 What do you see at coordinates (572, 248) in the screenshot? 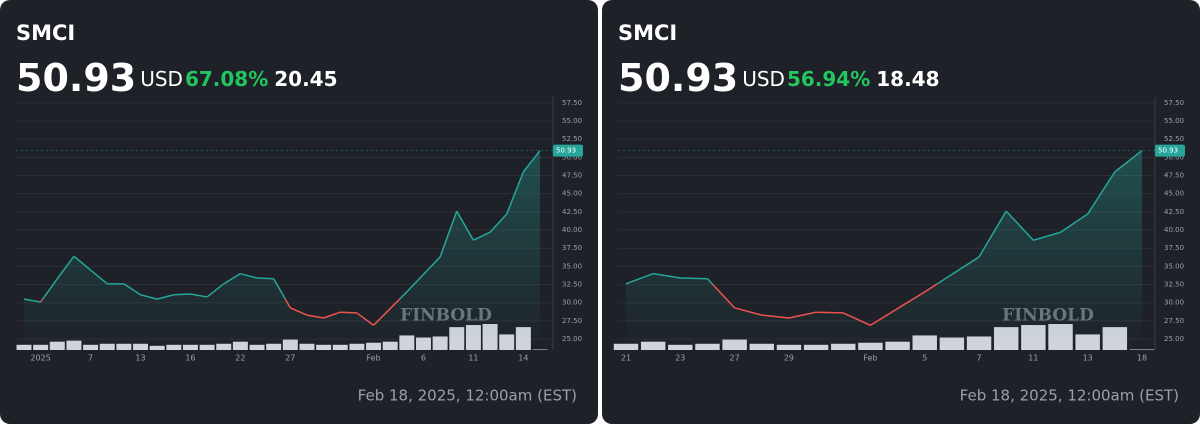
I see `y-tick-label: 37.50` at bounding box center [572, 248].